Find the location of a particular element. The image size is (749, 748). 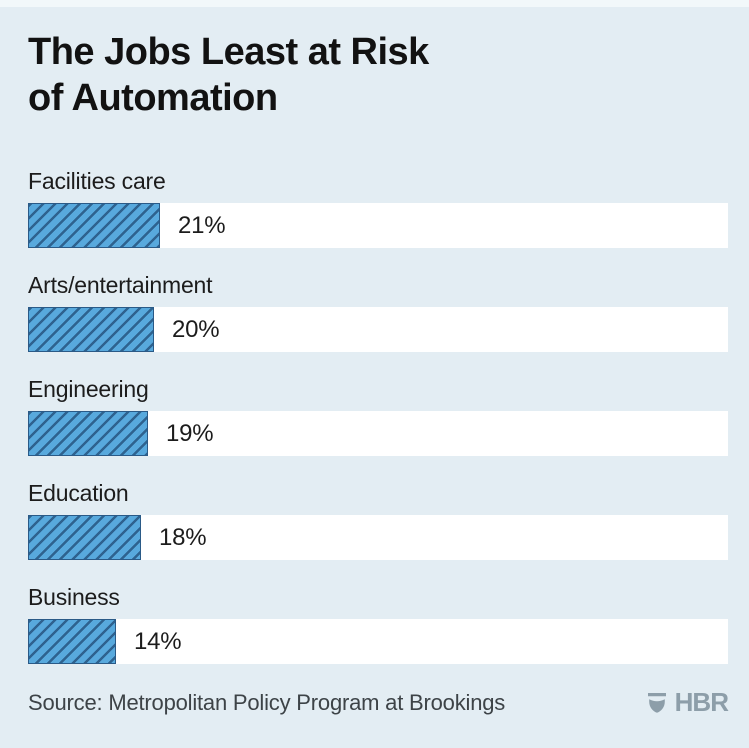

chart-row: Business 14% is located at coordinates (378, 623).